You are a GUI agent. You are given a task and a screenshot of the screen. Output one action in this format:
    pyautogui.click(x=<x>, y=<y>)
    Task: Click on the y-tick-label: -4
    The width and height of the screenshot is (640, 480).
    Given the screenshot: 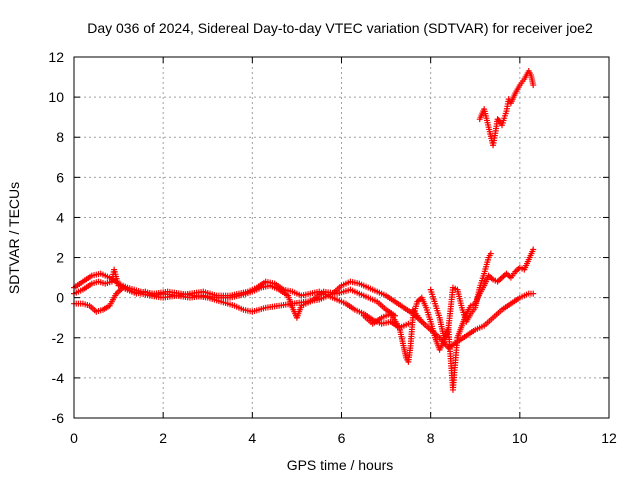 What is the action you would take?
    pyautogui.click(x=58, y=378)
    